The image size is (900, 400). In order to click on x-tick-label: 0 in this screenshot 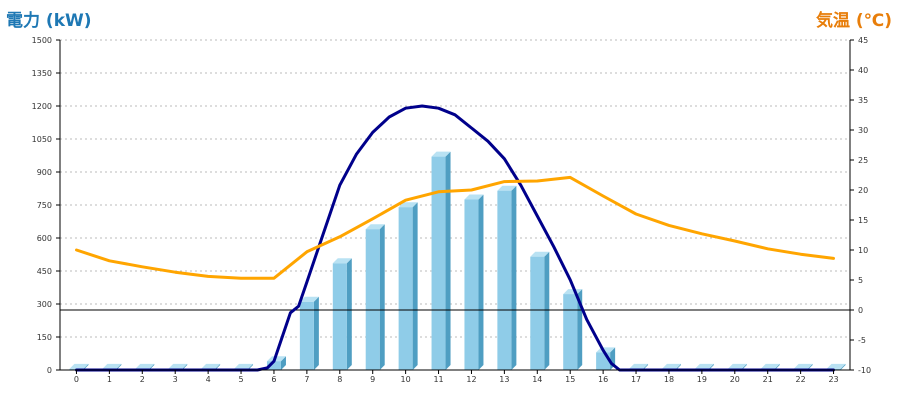, I will do `click(76, 379)`.